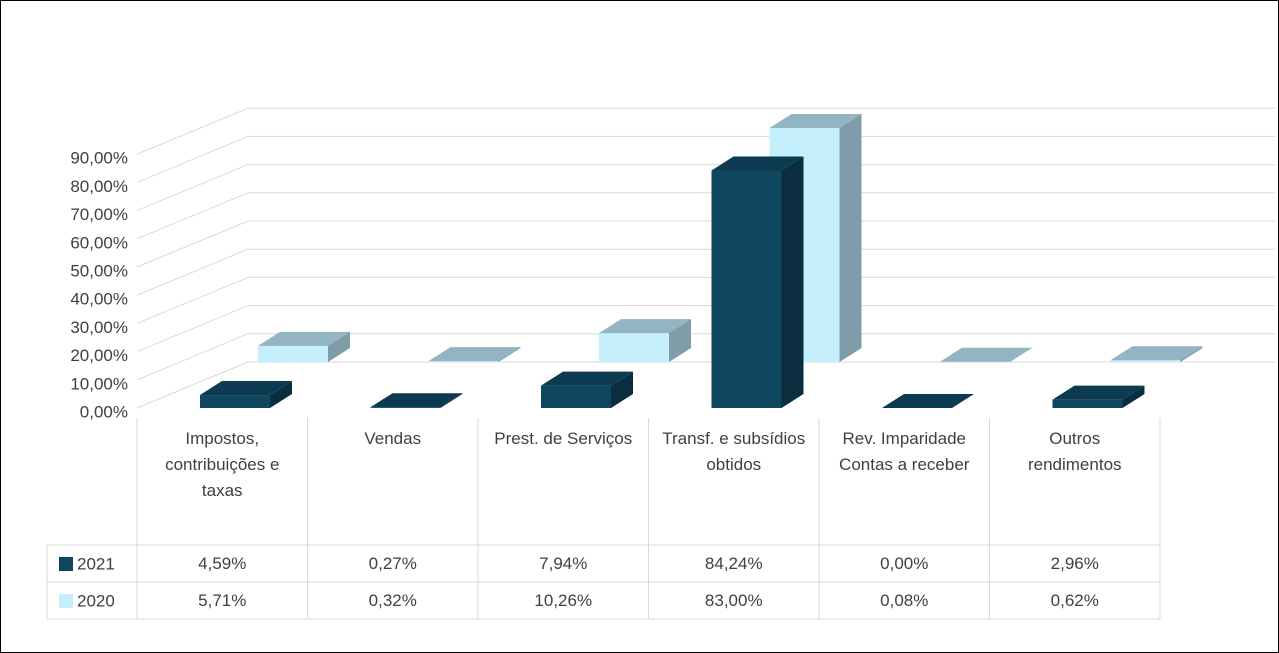  What do you see at coordinates (96, 600) in the screenshot?
I see `legend-label: 2020` at bounding box center [96, 600].